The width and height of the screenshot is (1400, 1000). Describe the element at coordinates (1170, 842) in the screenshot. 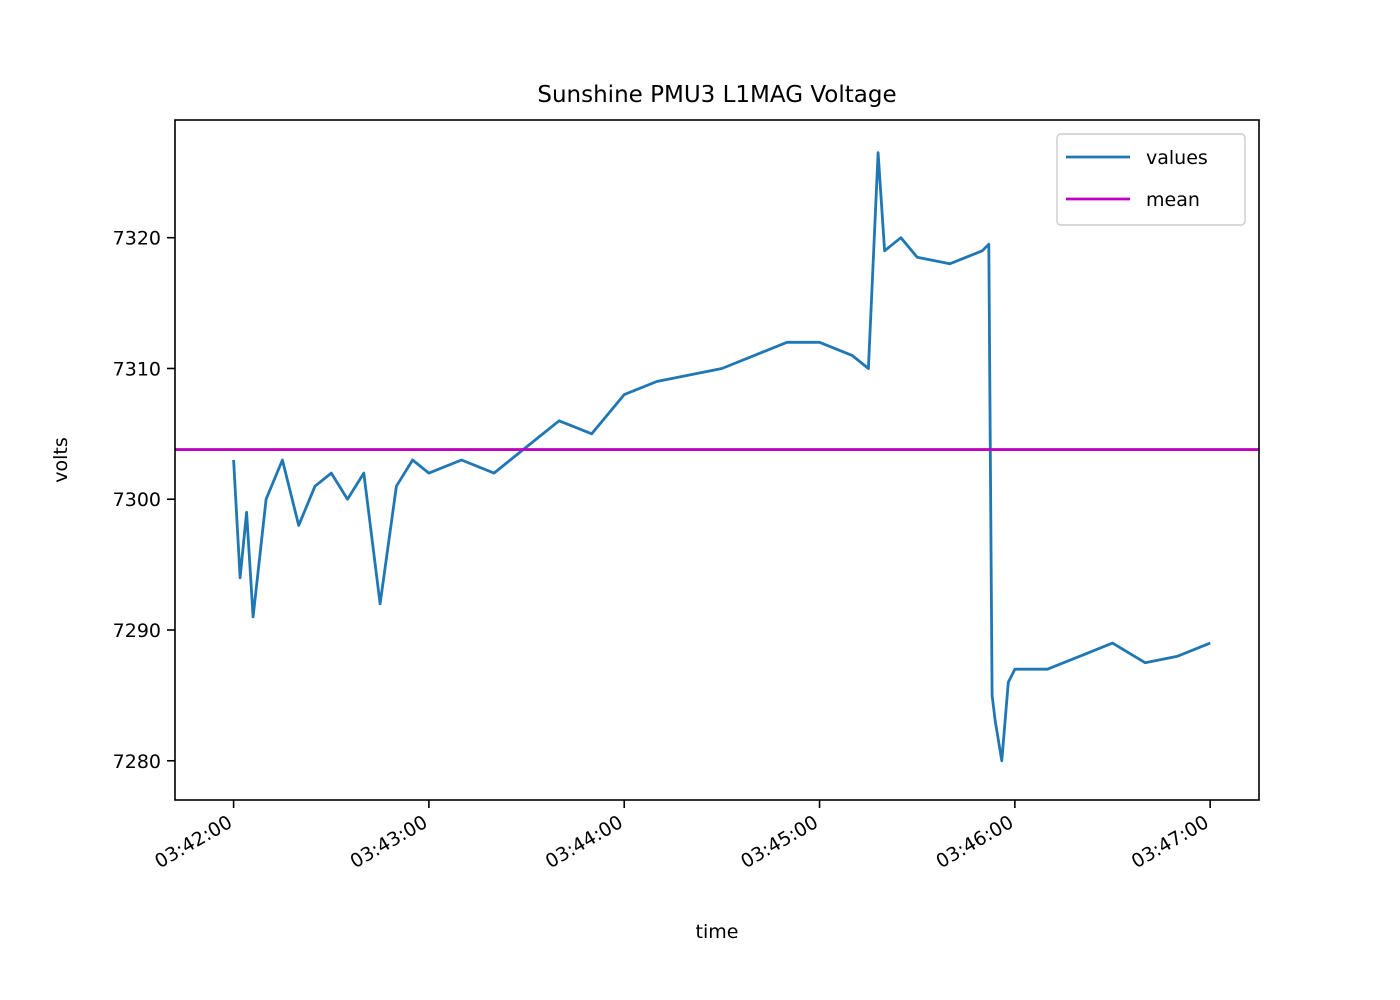

I see `x-tick-label: 03:47:00` at that location.